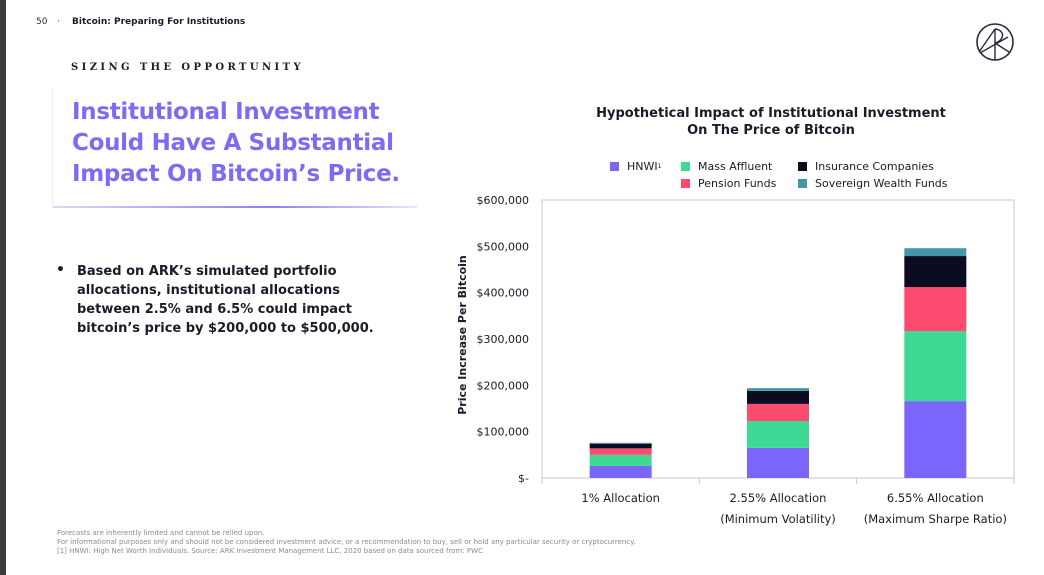  I want to click on headline-line: Institutional Investment, so click(226, 112).